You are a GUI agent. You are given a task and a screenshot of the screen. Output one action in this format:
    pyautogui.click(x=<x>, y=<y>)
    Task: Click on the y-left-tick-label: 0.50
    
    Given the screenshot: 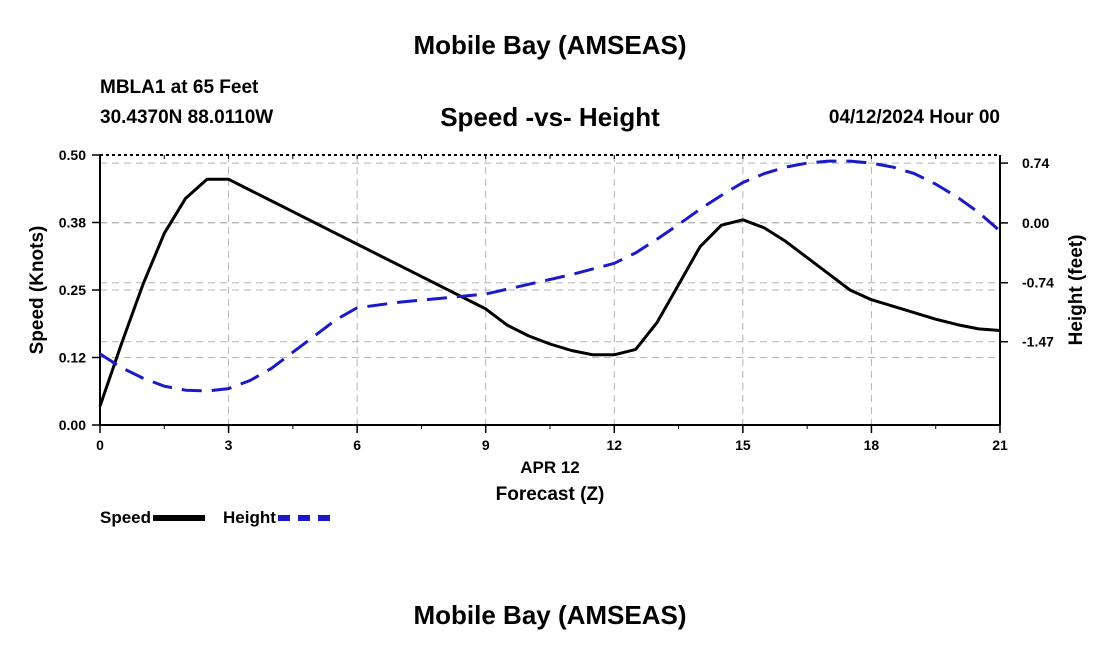 What is the action you would take?
    pyautogui.click(x=72, y=155)
    